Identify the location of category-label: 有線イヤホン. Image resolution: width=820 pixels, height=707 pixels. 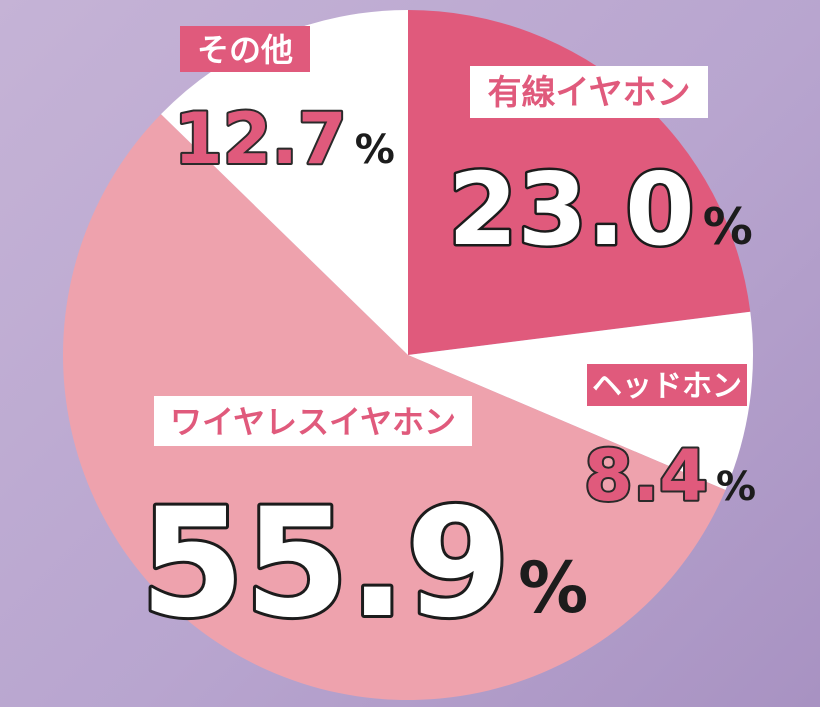
(589, 93).